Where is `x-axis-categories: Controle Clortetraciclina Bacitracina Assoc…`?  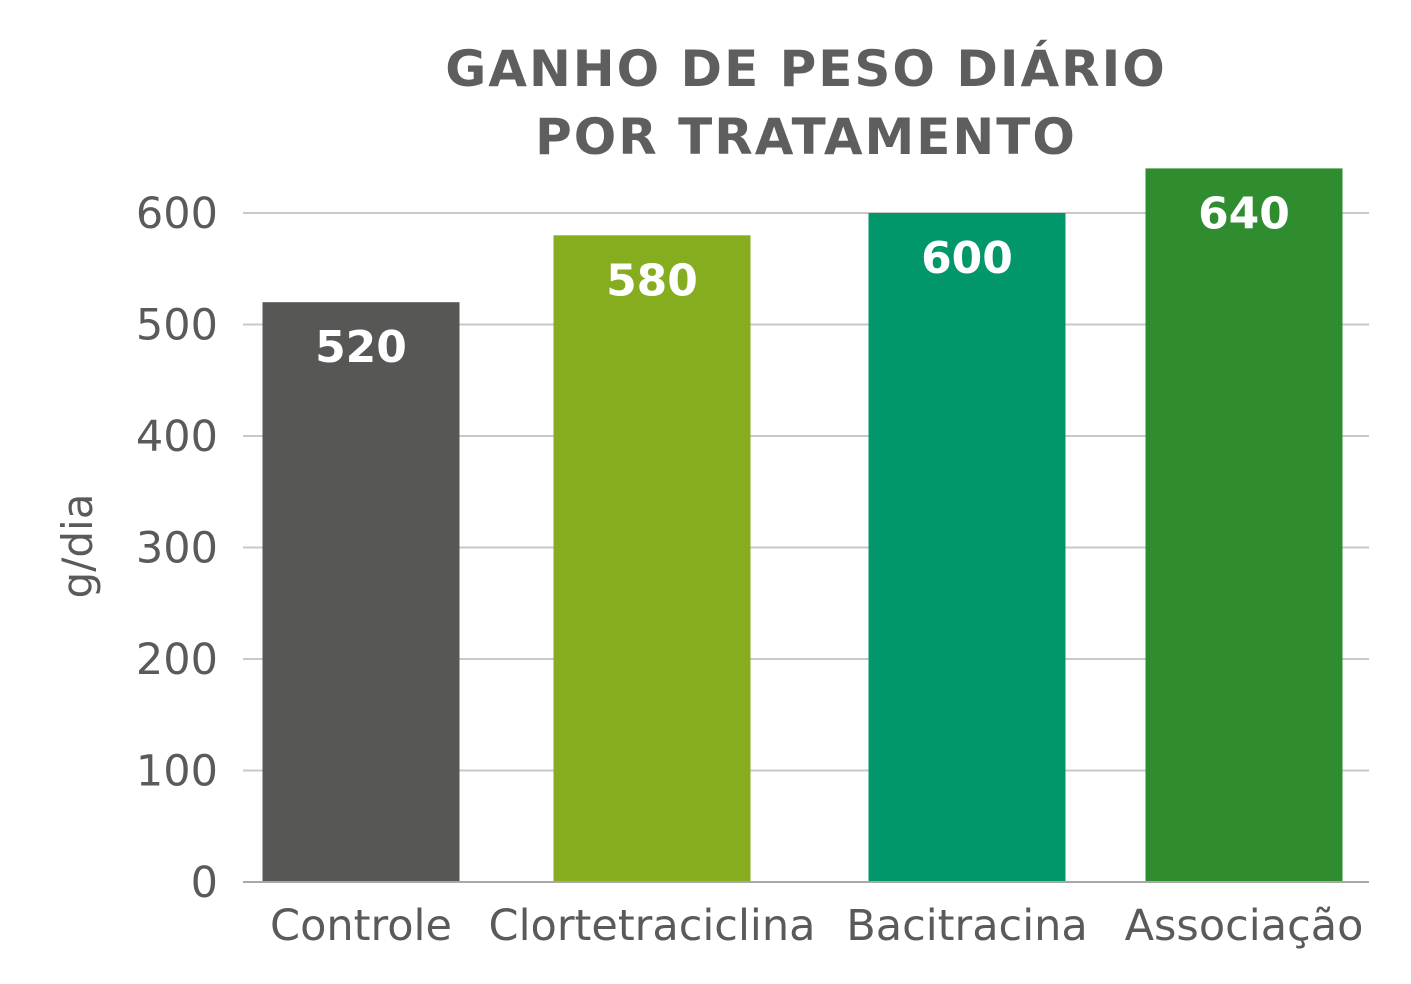
x-axis-categories: Controle Clortetraciclina Bacitracina Assoc… is located at coordinates (816, 926).